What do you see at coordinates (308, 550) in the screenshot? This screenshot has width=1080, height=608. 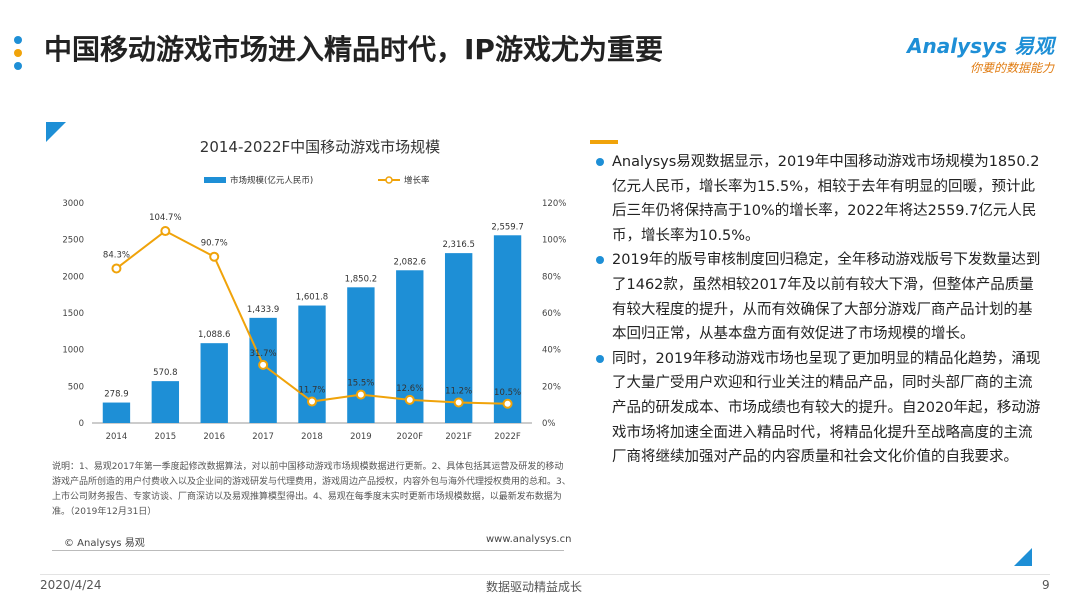 I see `chart-divider` at bounding box center [308, 550].